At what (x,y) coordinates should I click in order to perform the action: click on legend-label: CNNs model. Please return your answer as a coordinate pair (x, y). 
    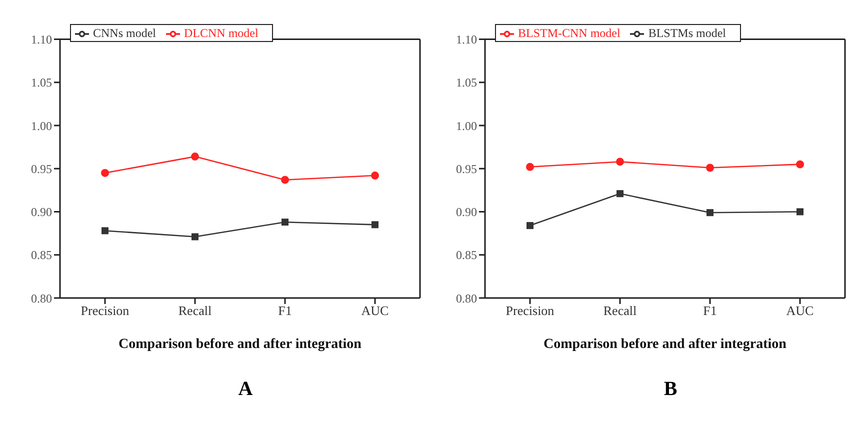
    Looking at the image, I should click on (124, 33).